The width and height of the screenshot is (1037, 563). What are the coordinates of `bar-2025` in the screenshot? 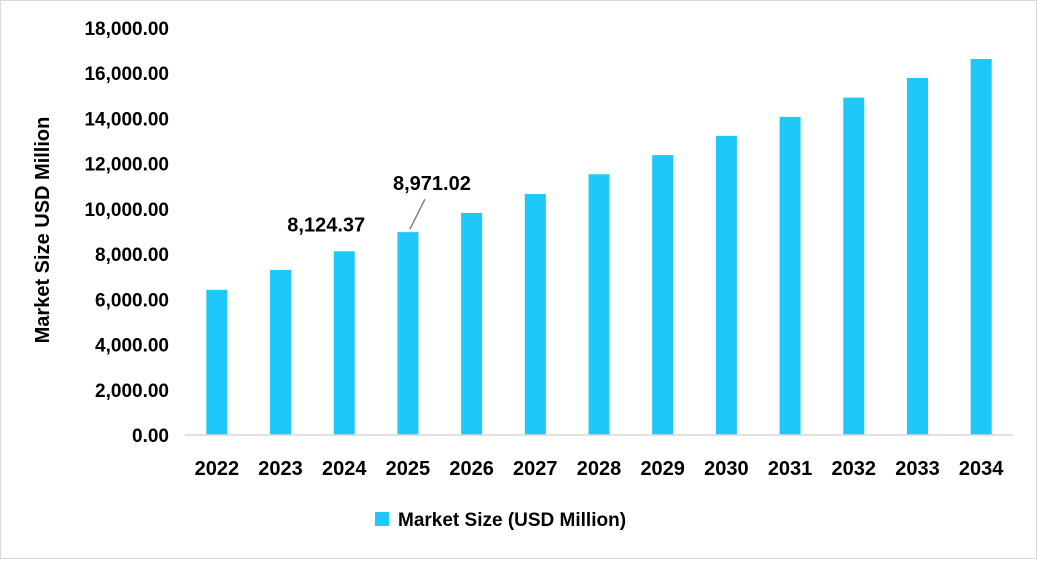 It's located at (408, 333).